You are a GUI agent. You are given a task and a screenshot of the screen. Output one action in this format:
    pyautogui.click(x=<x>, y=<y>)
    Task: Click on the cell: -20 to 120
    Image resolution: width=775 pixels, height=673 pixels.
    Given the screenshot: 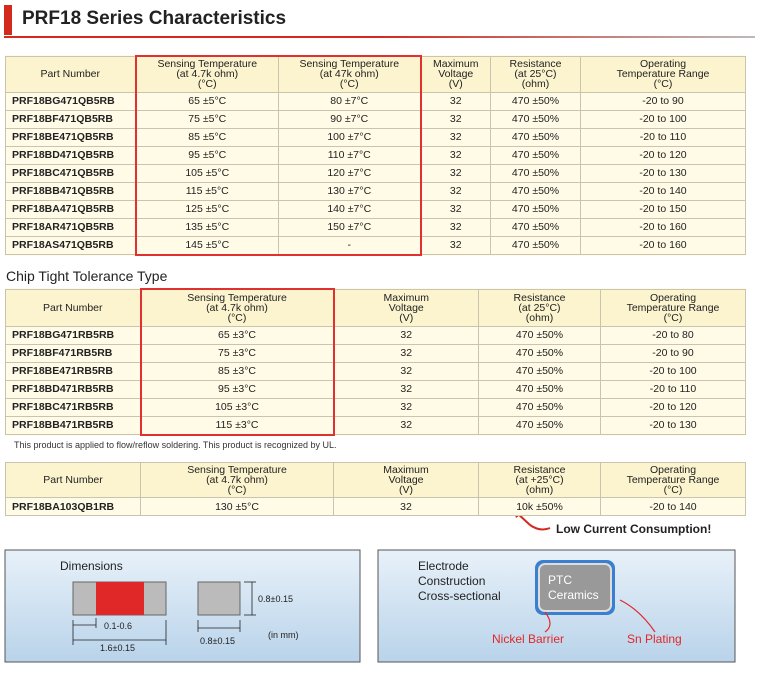 What is the action you would take?
    pyautogui.click(x=673, y=407)
    